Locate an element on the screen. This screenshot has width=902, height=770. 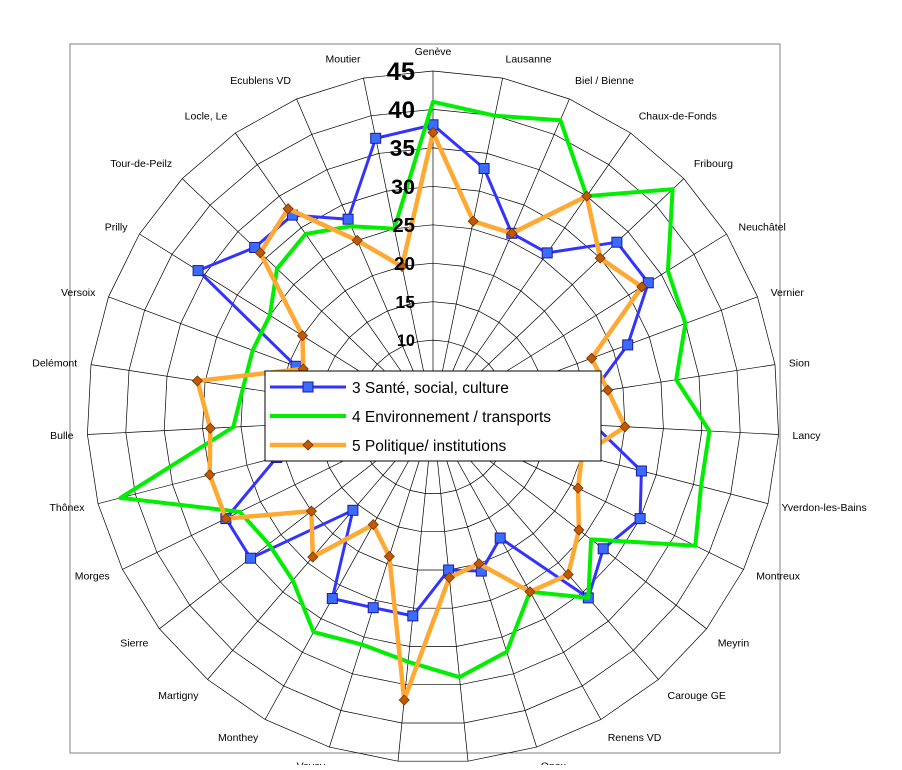
category-label: Chaux-de-Fonds is located at coordinates (678, 117).